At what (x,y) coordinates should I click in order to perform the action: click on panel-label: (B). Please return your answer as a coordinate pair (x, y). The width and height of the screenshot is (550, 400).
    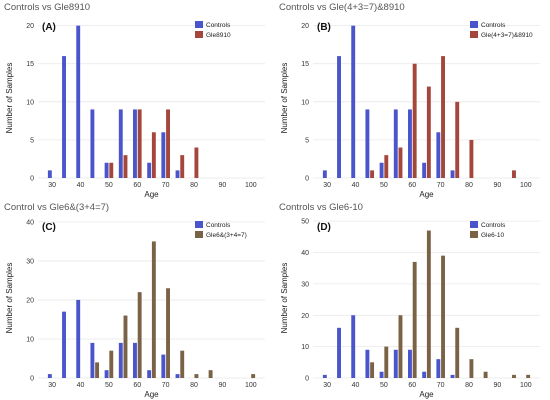
    Looking at the image, I should click on (324, 27).